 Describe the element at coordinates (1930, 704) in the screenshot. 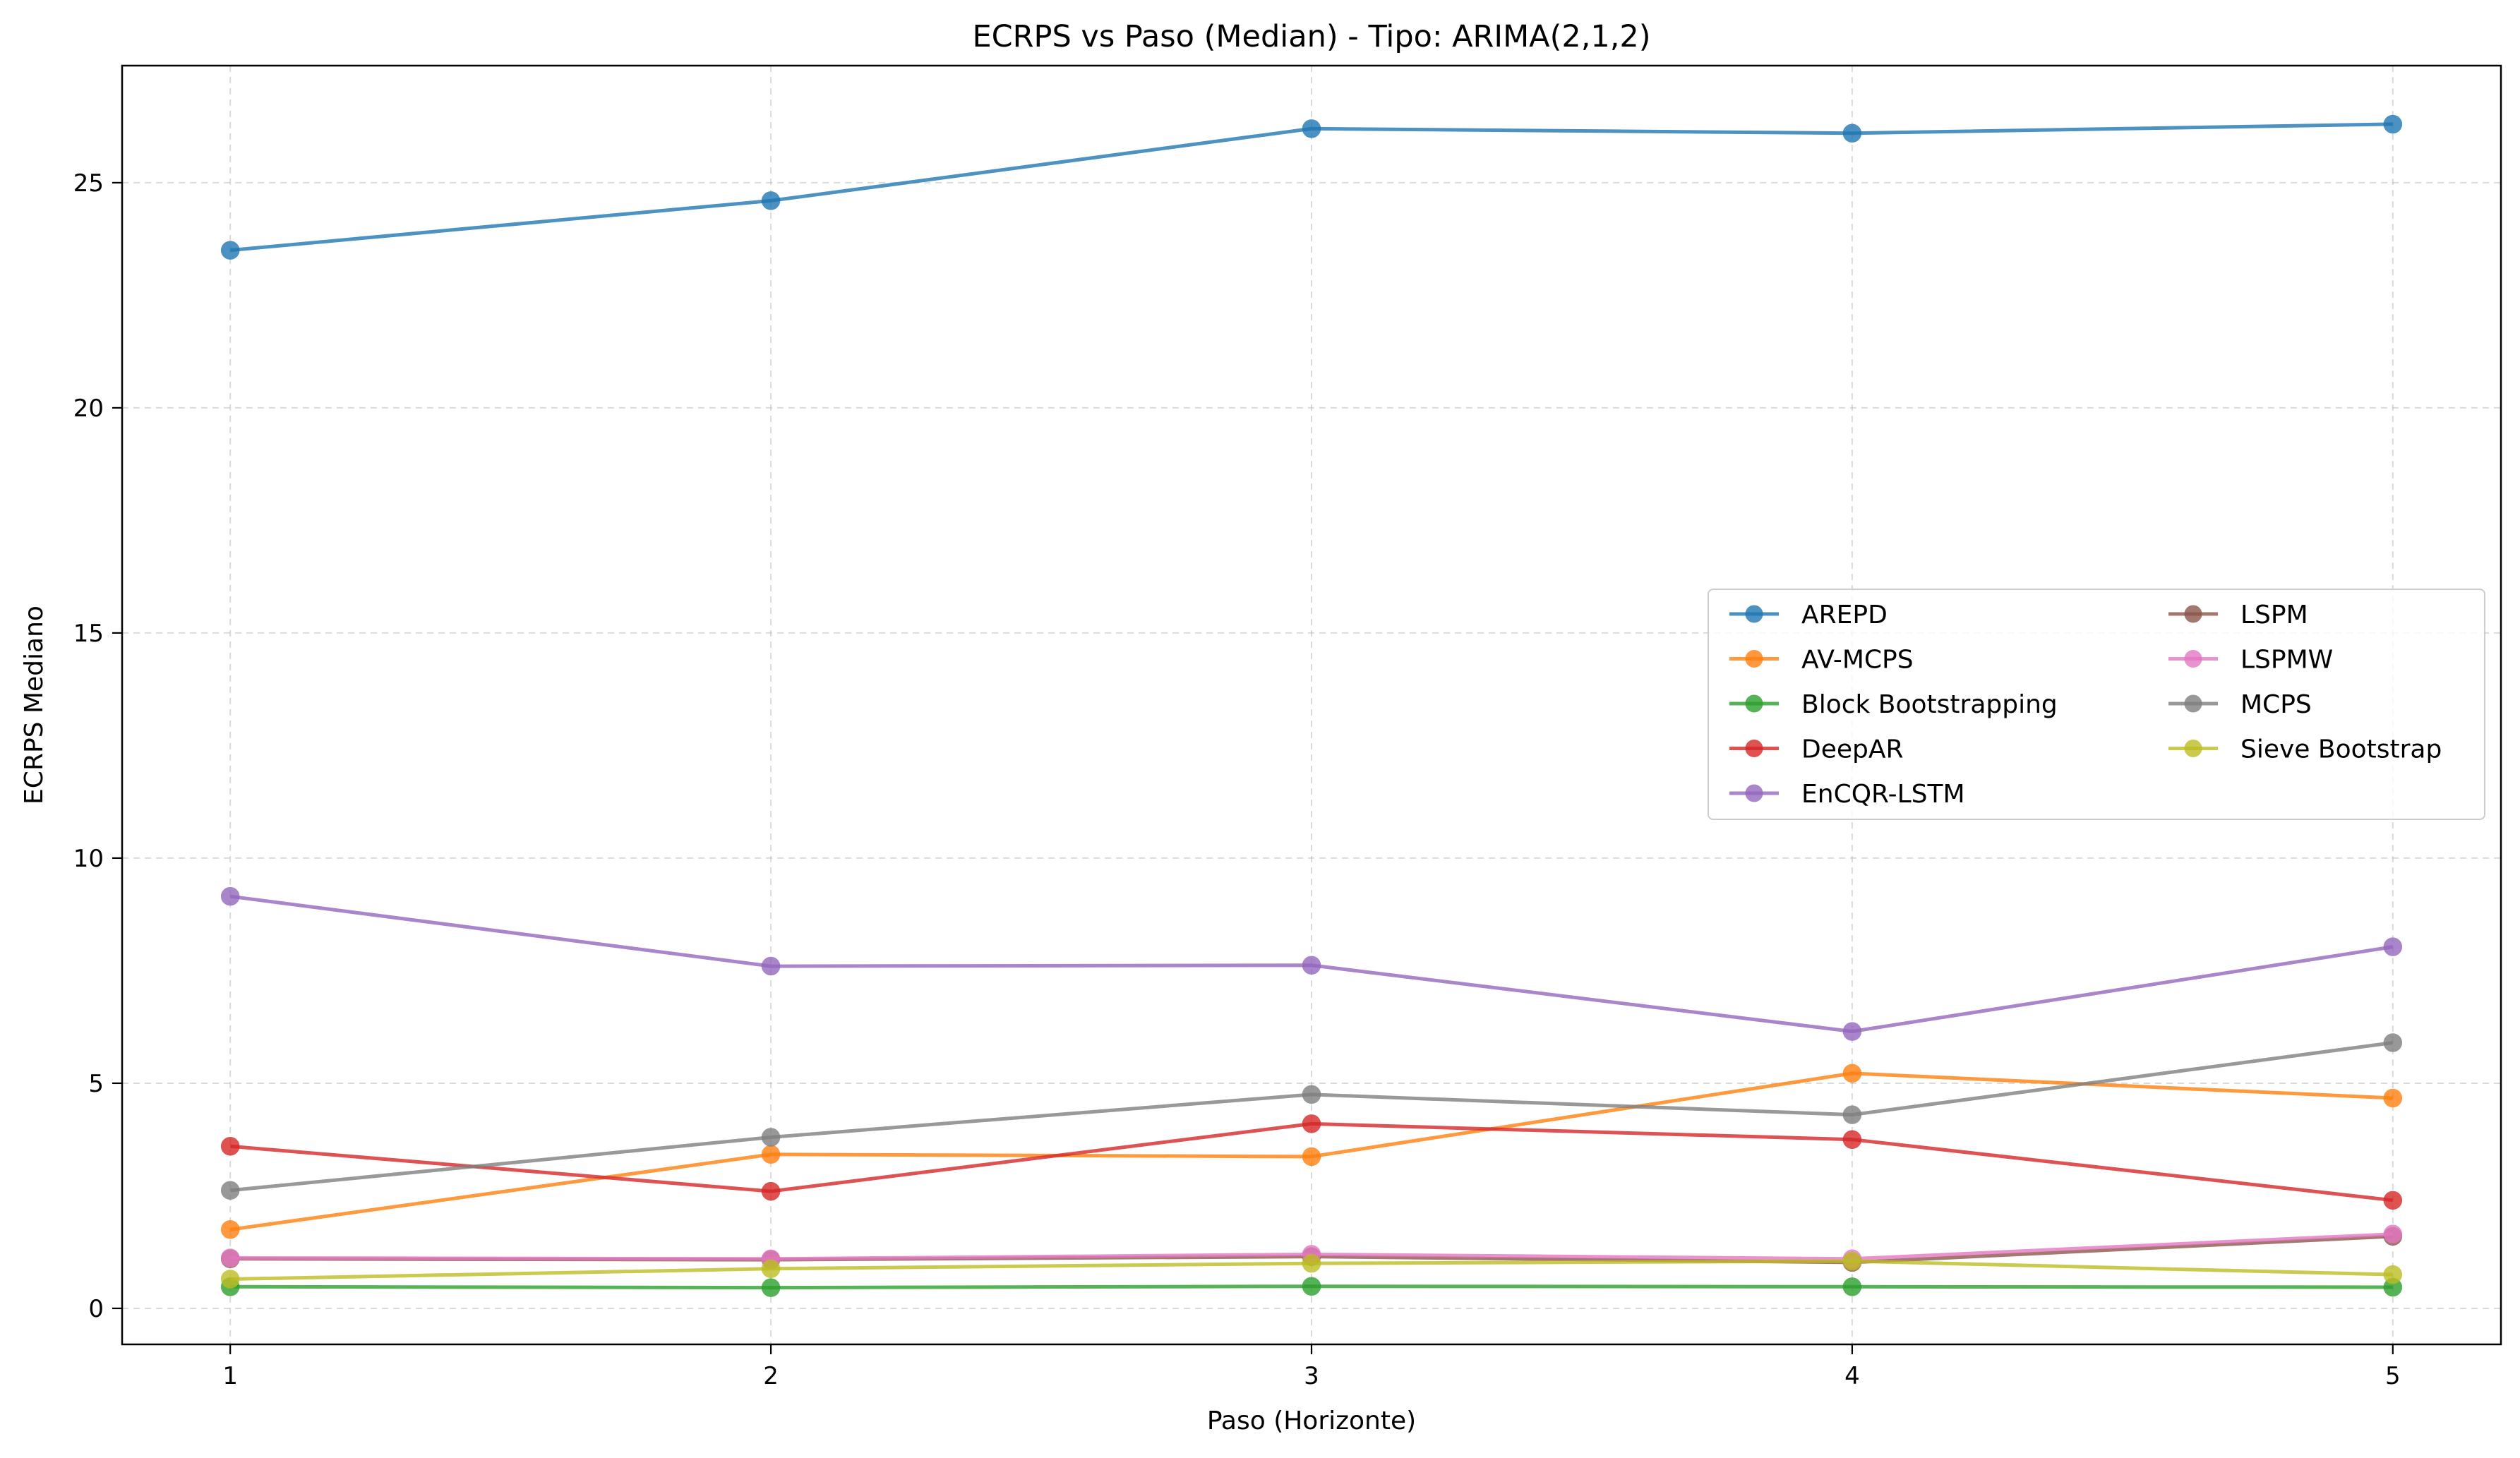

I see `legend-label: Block Bootstrapping` at that location.